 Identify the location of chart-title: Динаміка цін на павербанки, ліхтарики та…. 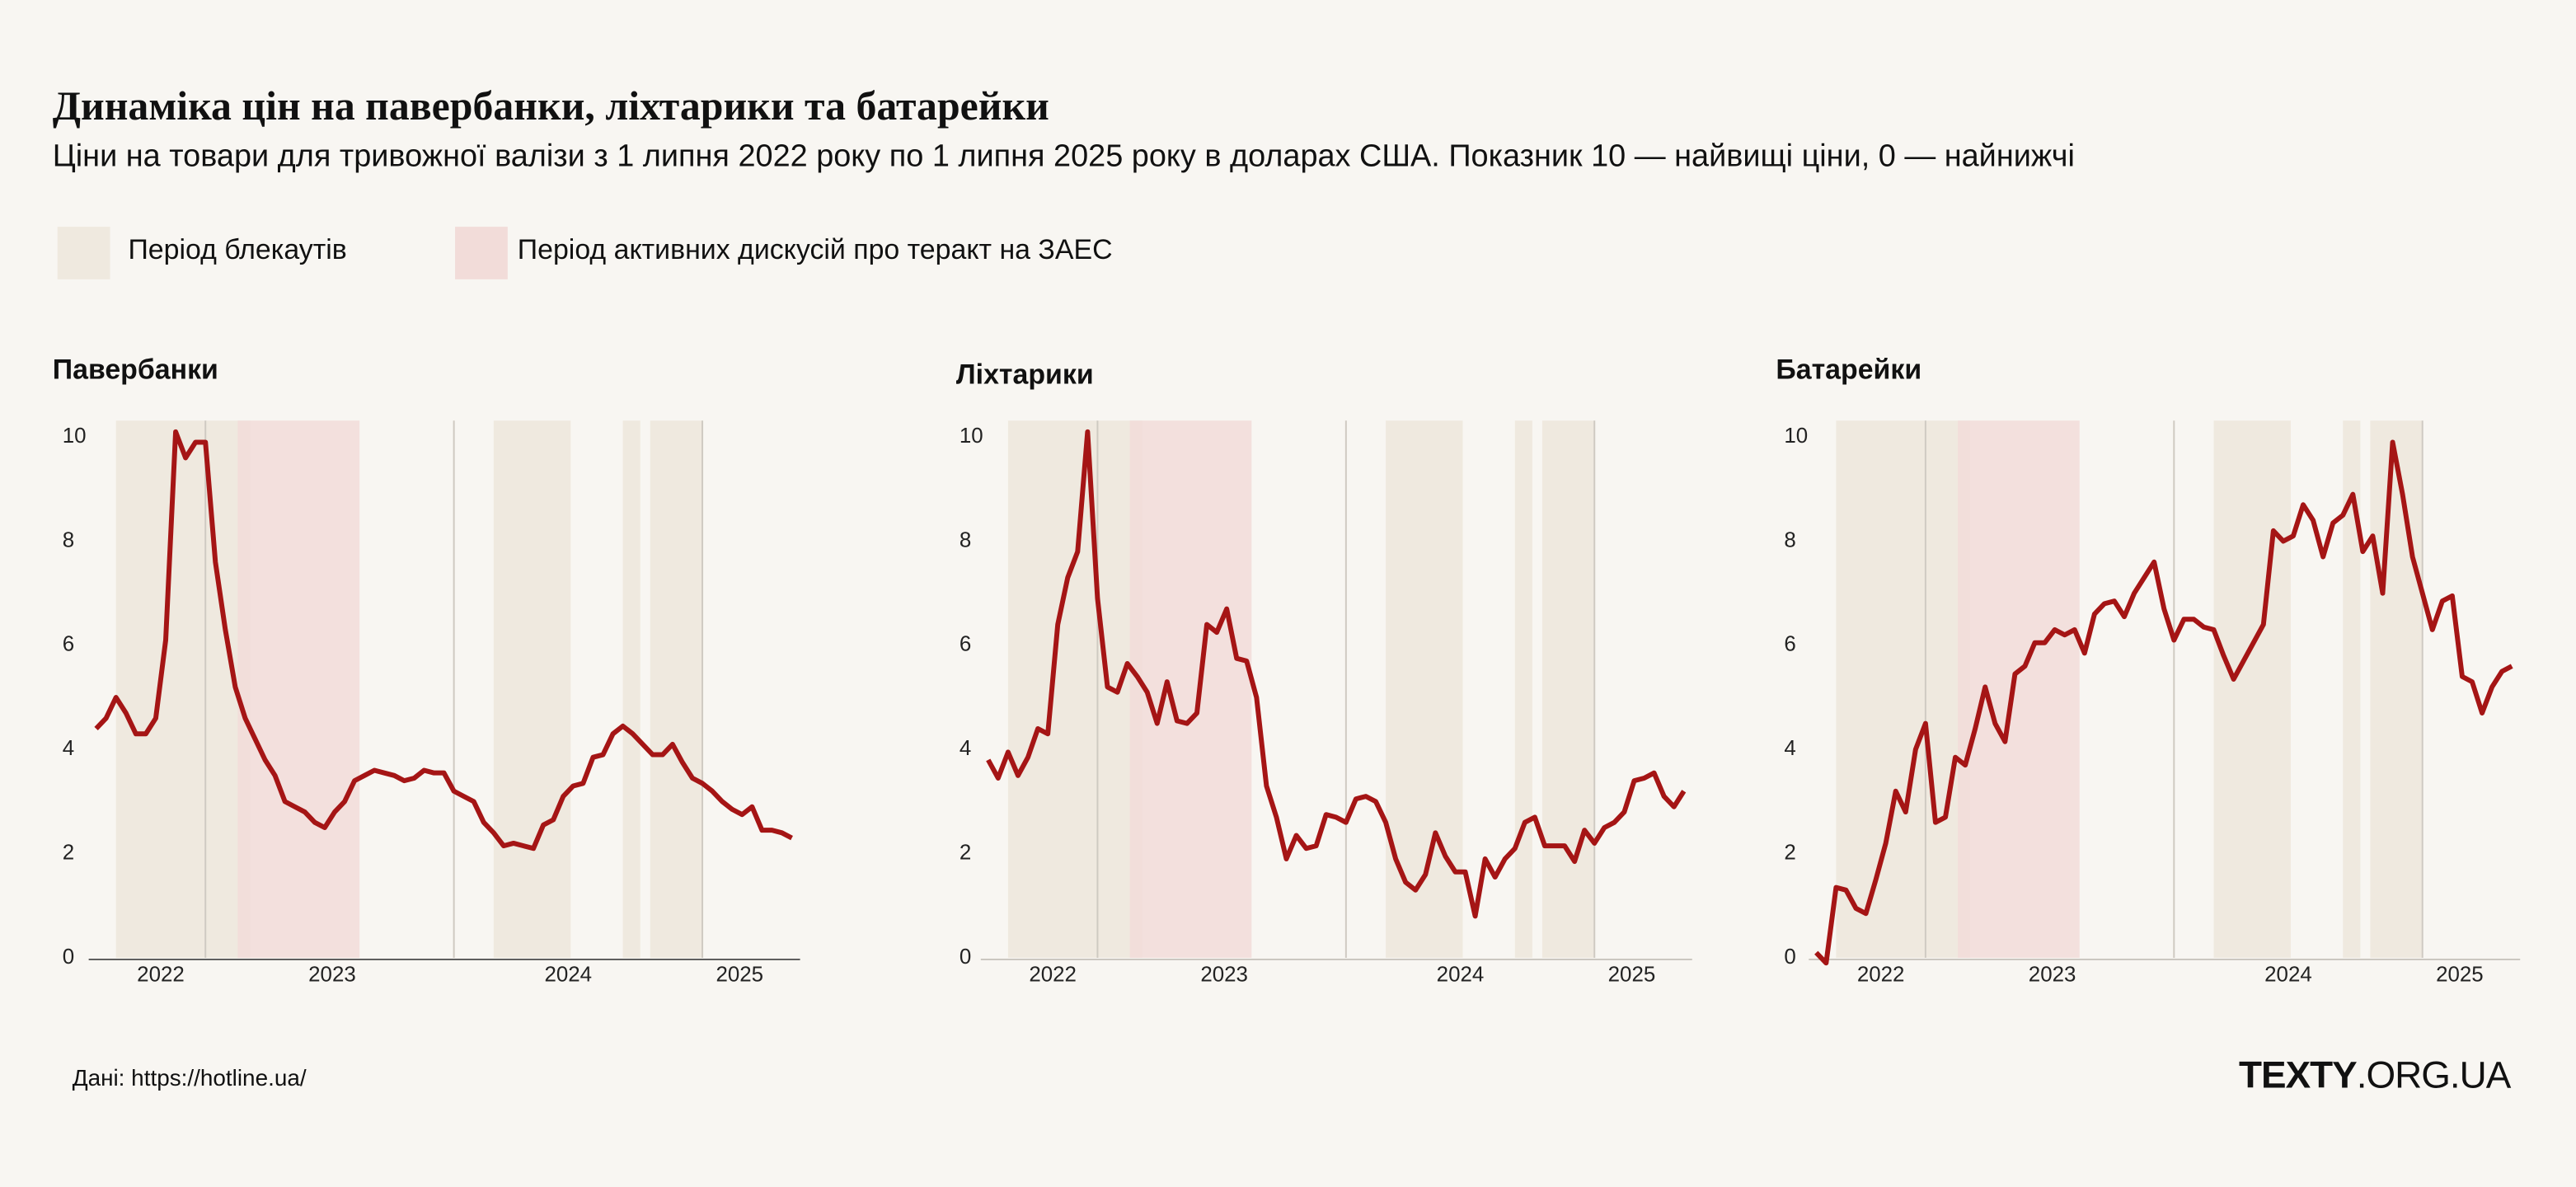
(551, 106).